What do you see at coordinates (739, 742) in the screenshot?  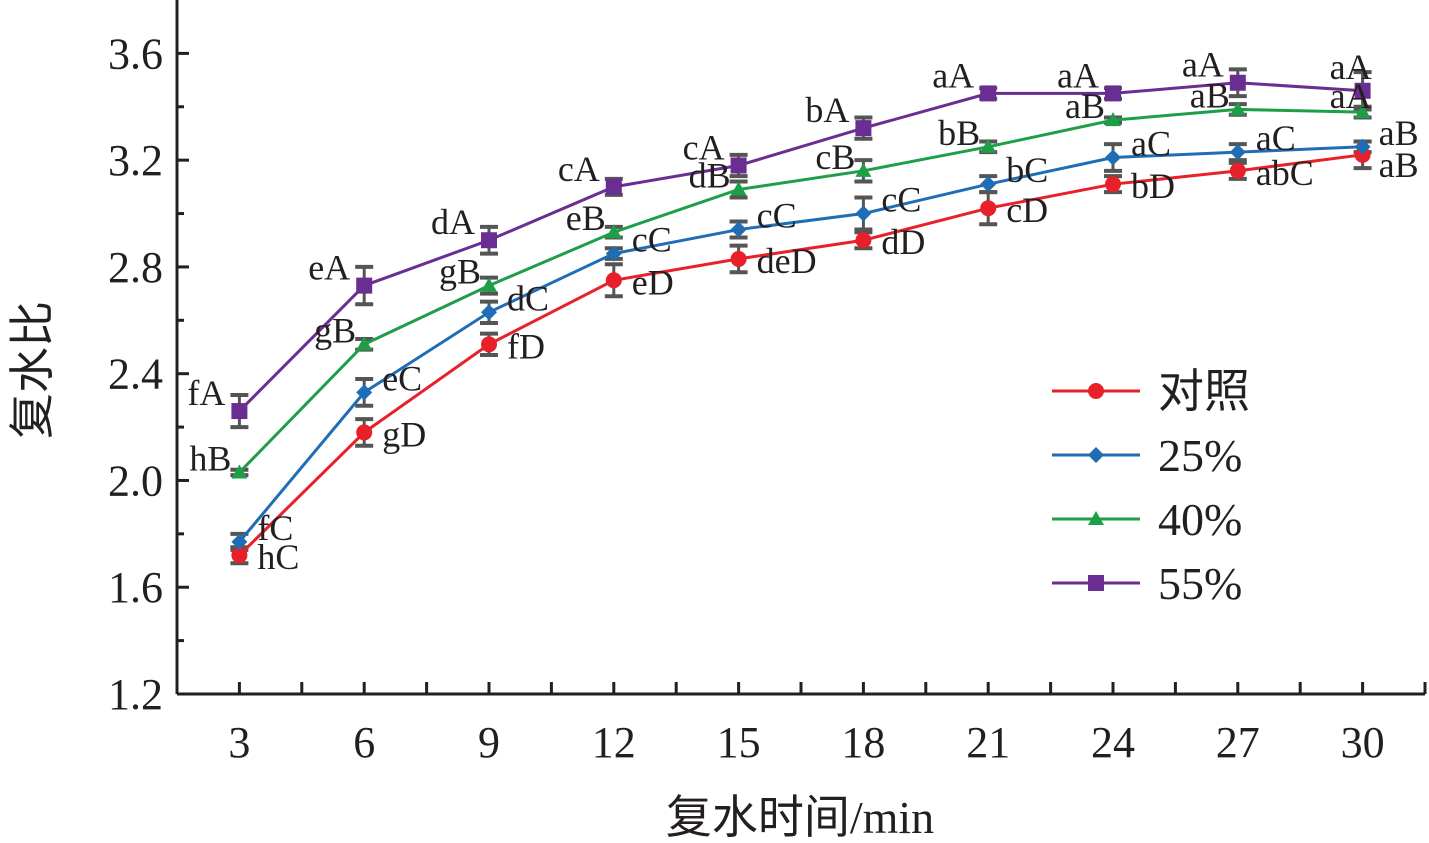 I see `x-tick-label: 15` at bounding box center [739, 742].